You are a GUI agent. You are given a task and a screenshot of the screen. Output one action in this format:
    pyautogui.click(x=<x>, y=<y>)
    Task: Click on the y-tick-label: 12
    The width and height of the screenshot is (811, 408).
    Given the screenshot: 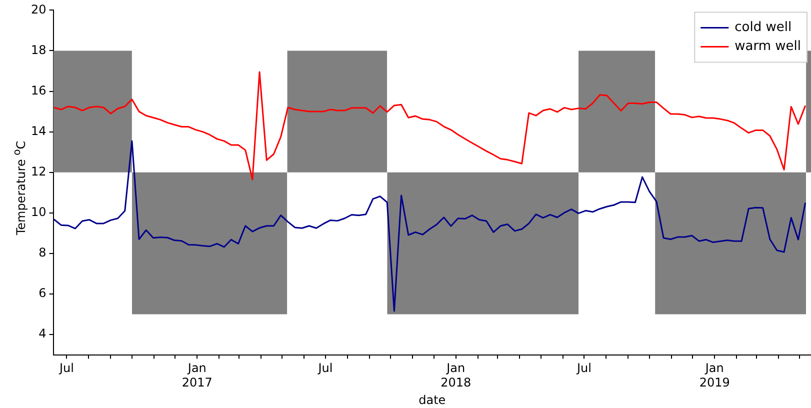 What is the action you would take?
    pyautogui.click(x=38, y=171)
    